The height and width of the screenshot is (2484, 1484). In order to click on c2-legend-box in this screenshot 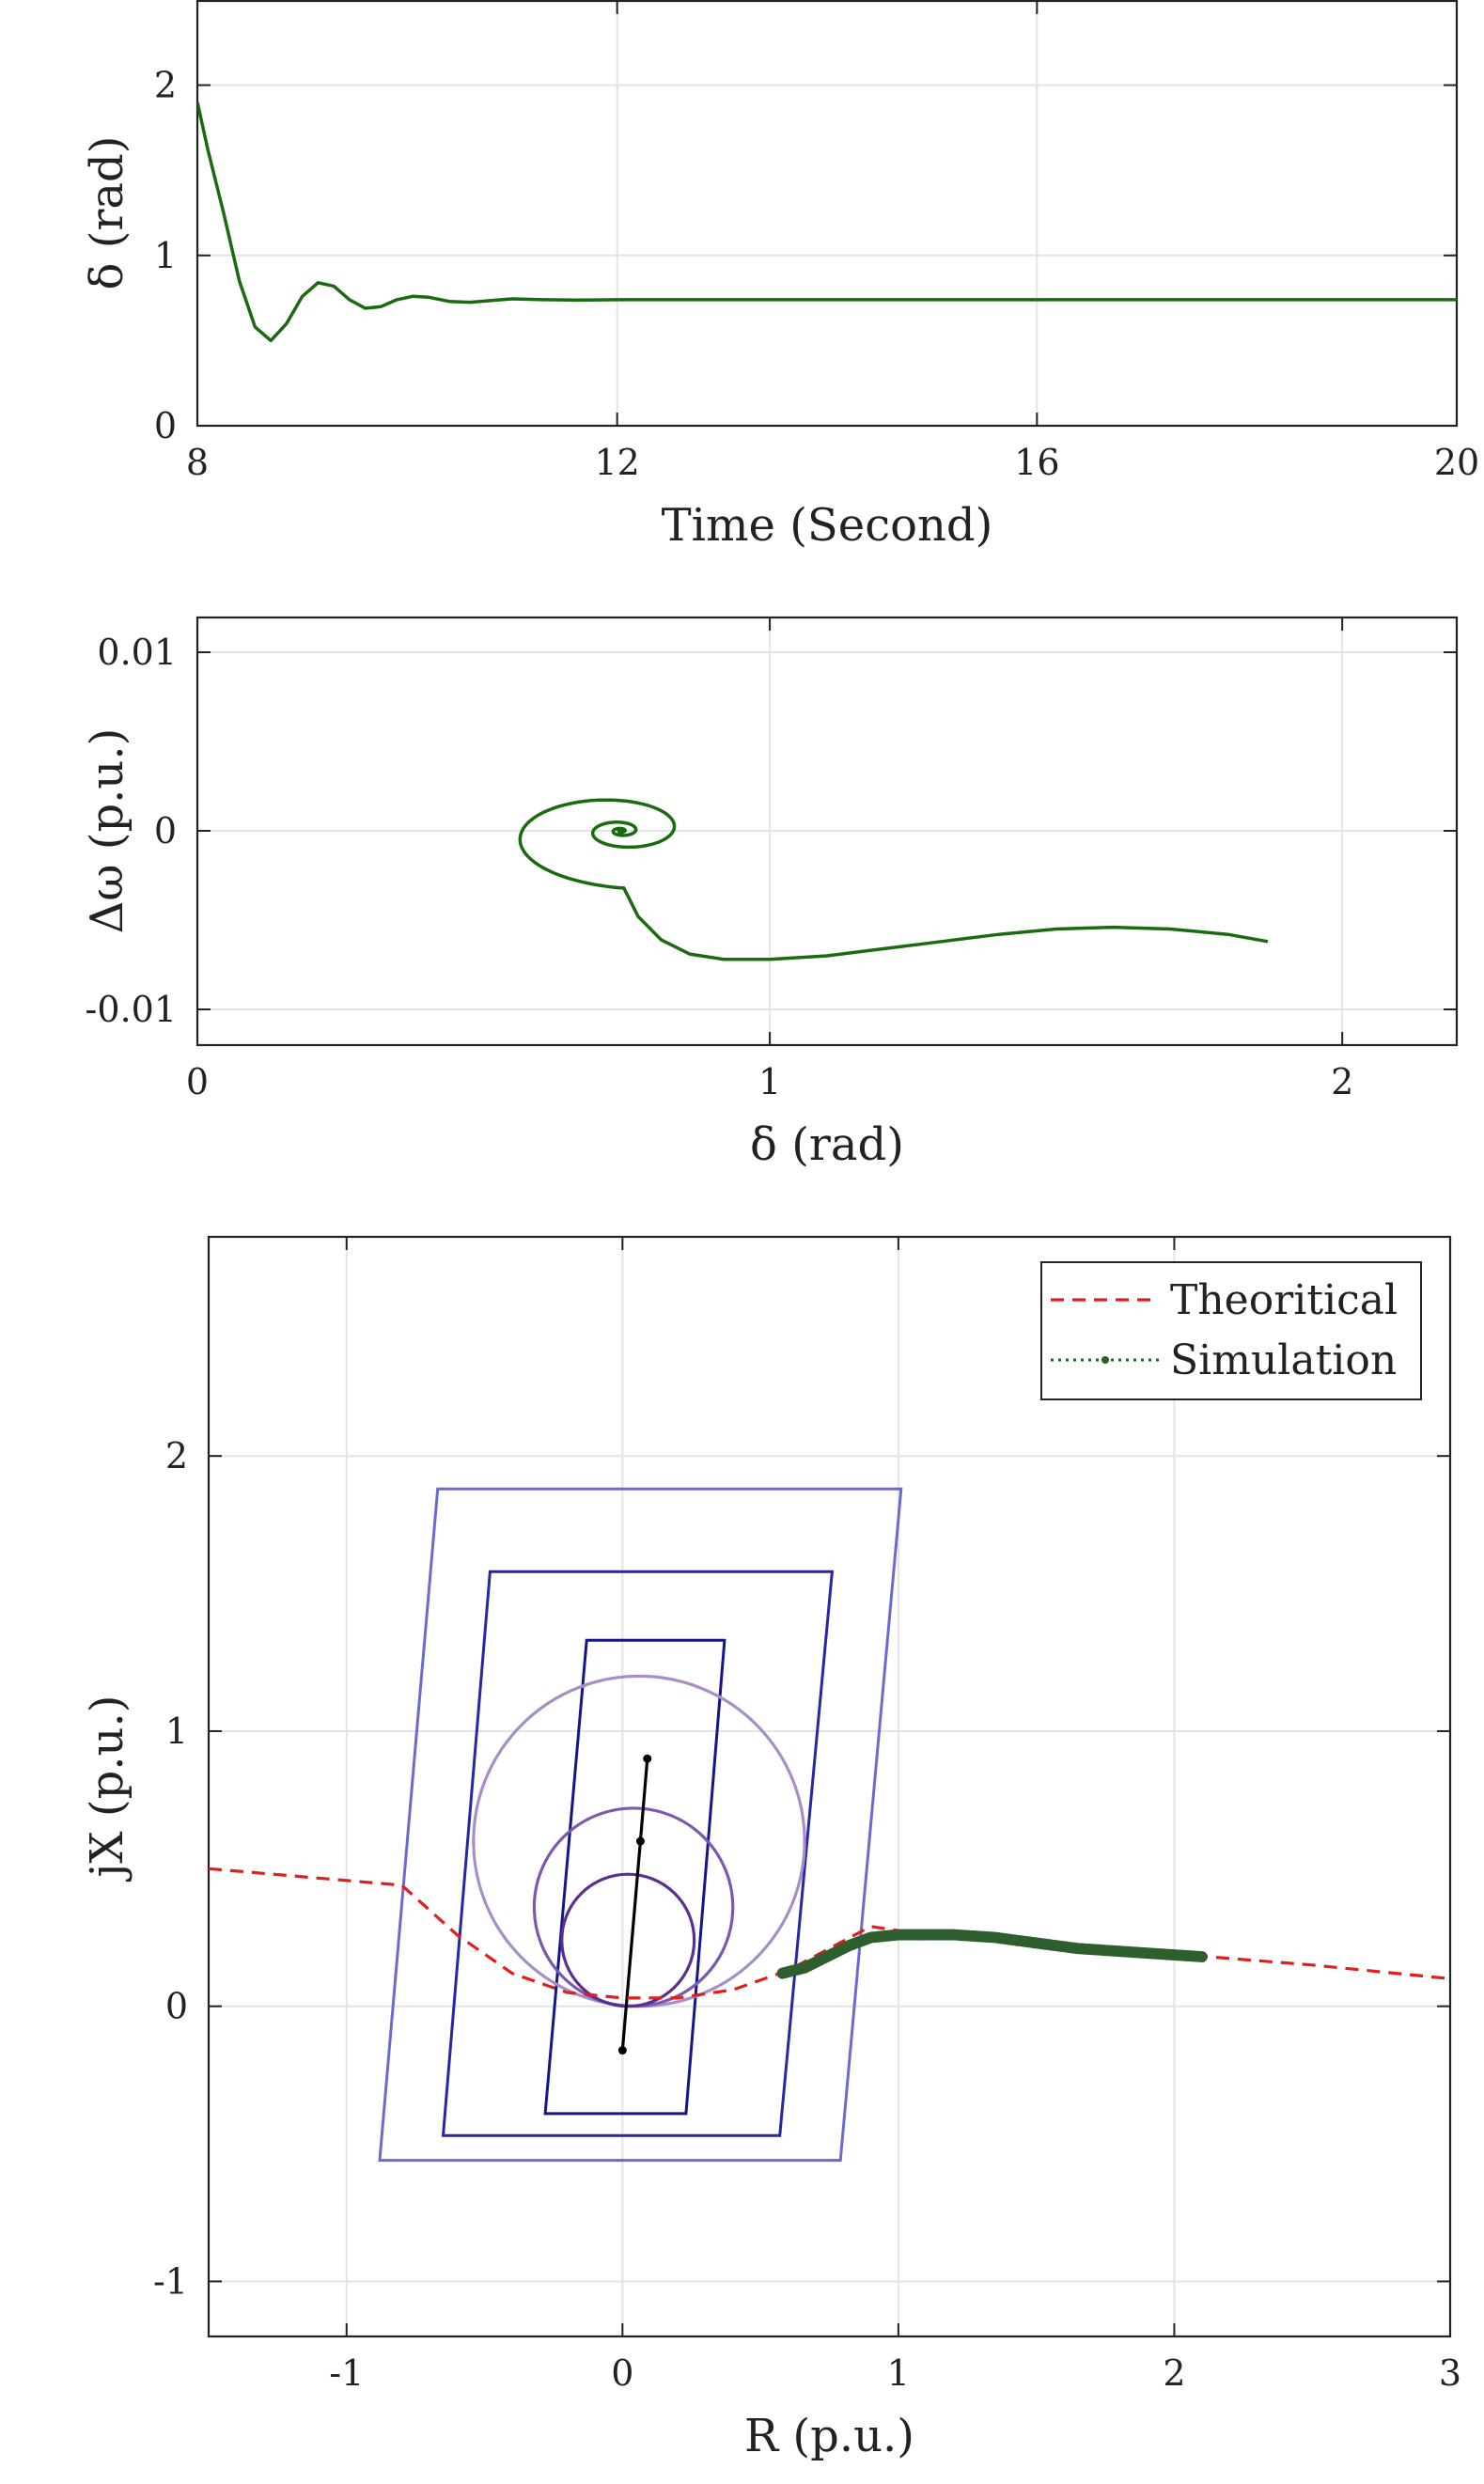, I will do `click(1231, 1330)`.